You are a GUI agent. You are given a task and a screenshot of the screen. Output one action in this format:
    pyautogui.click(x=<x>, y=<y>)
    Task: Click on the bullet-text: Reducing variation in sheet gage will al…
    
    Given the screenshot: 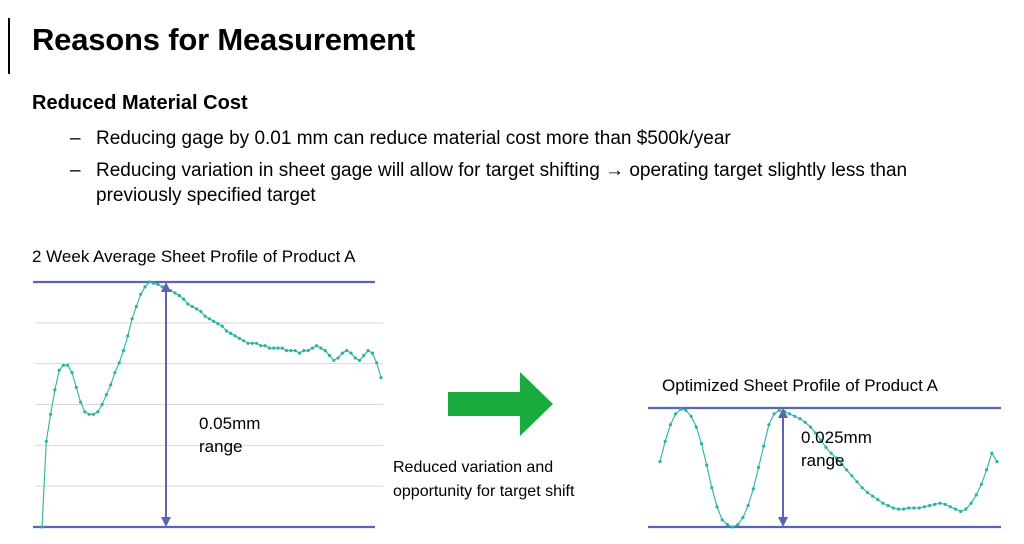 What is the action you would take?
    pyautogui.click(x=502, y=183)
    